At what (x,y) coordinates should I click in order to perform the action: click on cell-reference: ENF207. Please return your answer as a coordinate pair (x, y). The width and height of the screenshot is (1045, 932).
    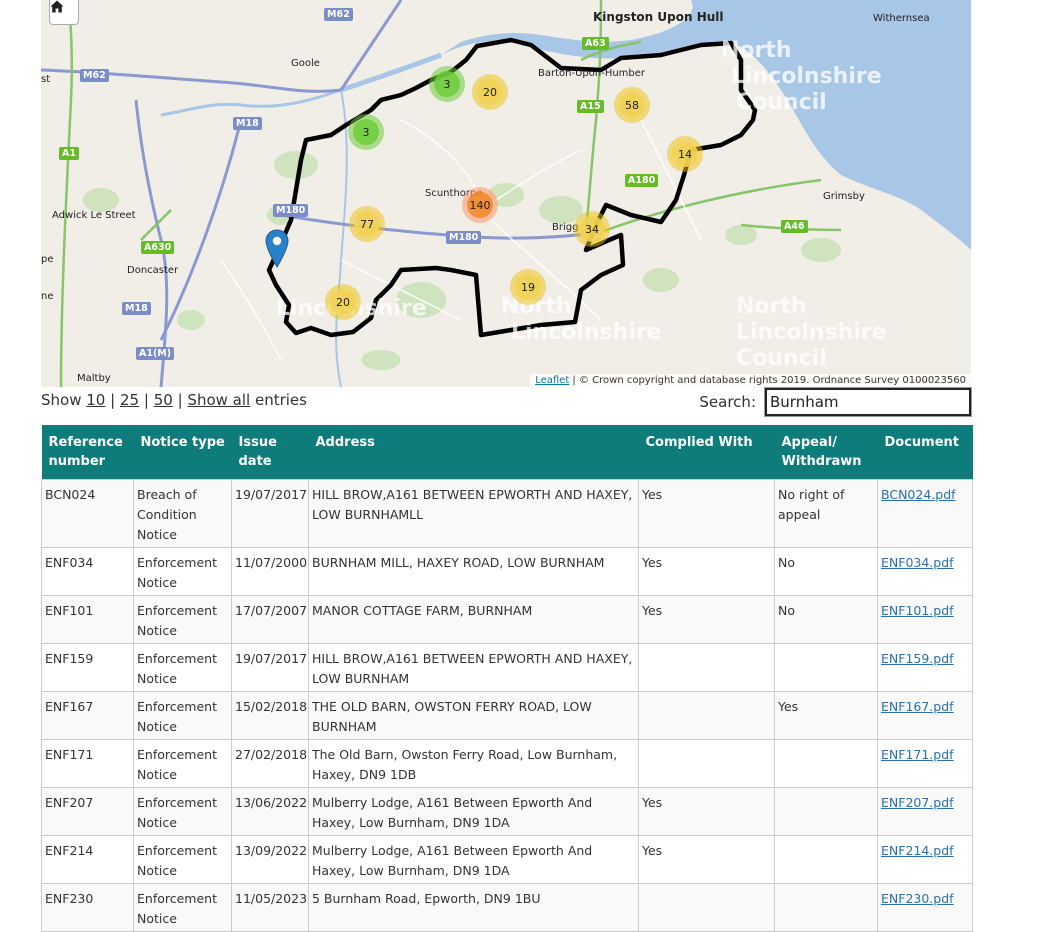
    Looking at the image, I should click on (87, 811).